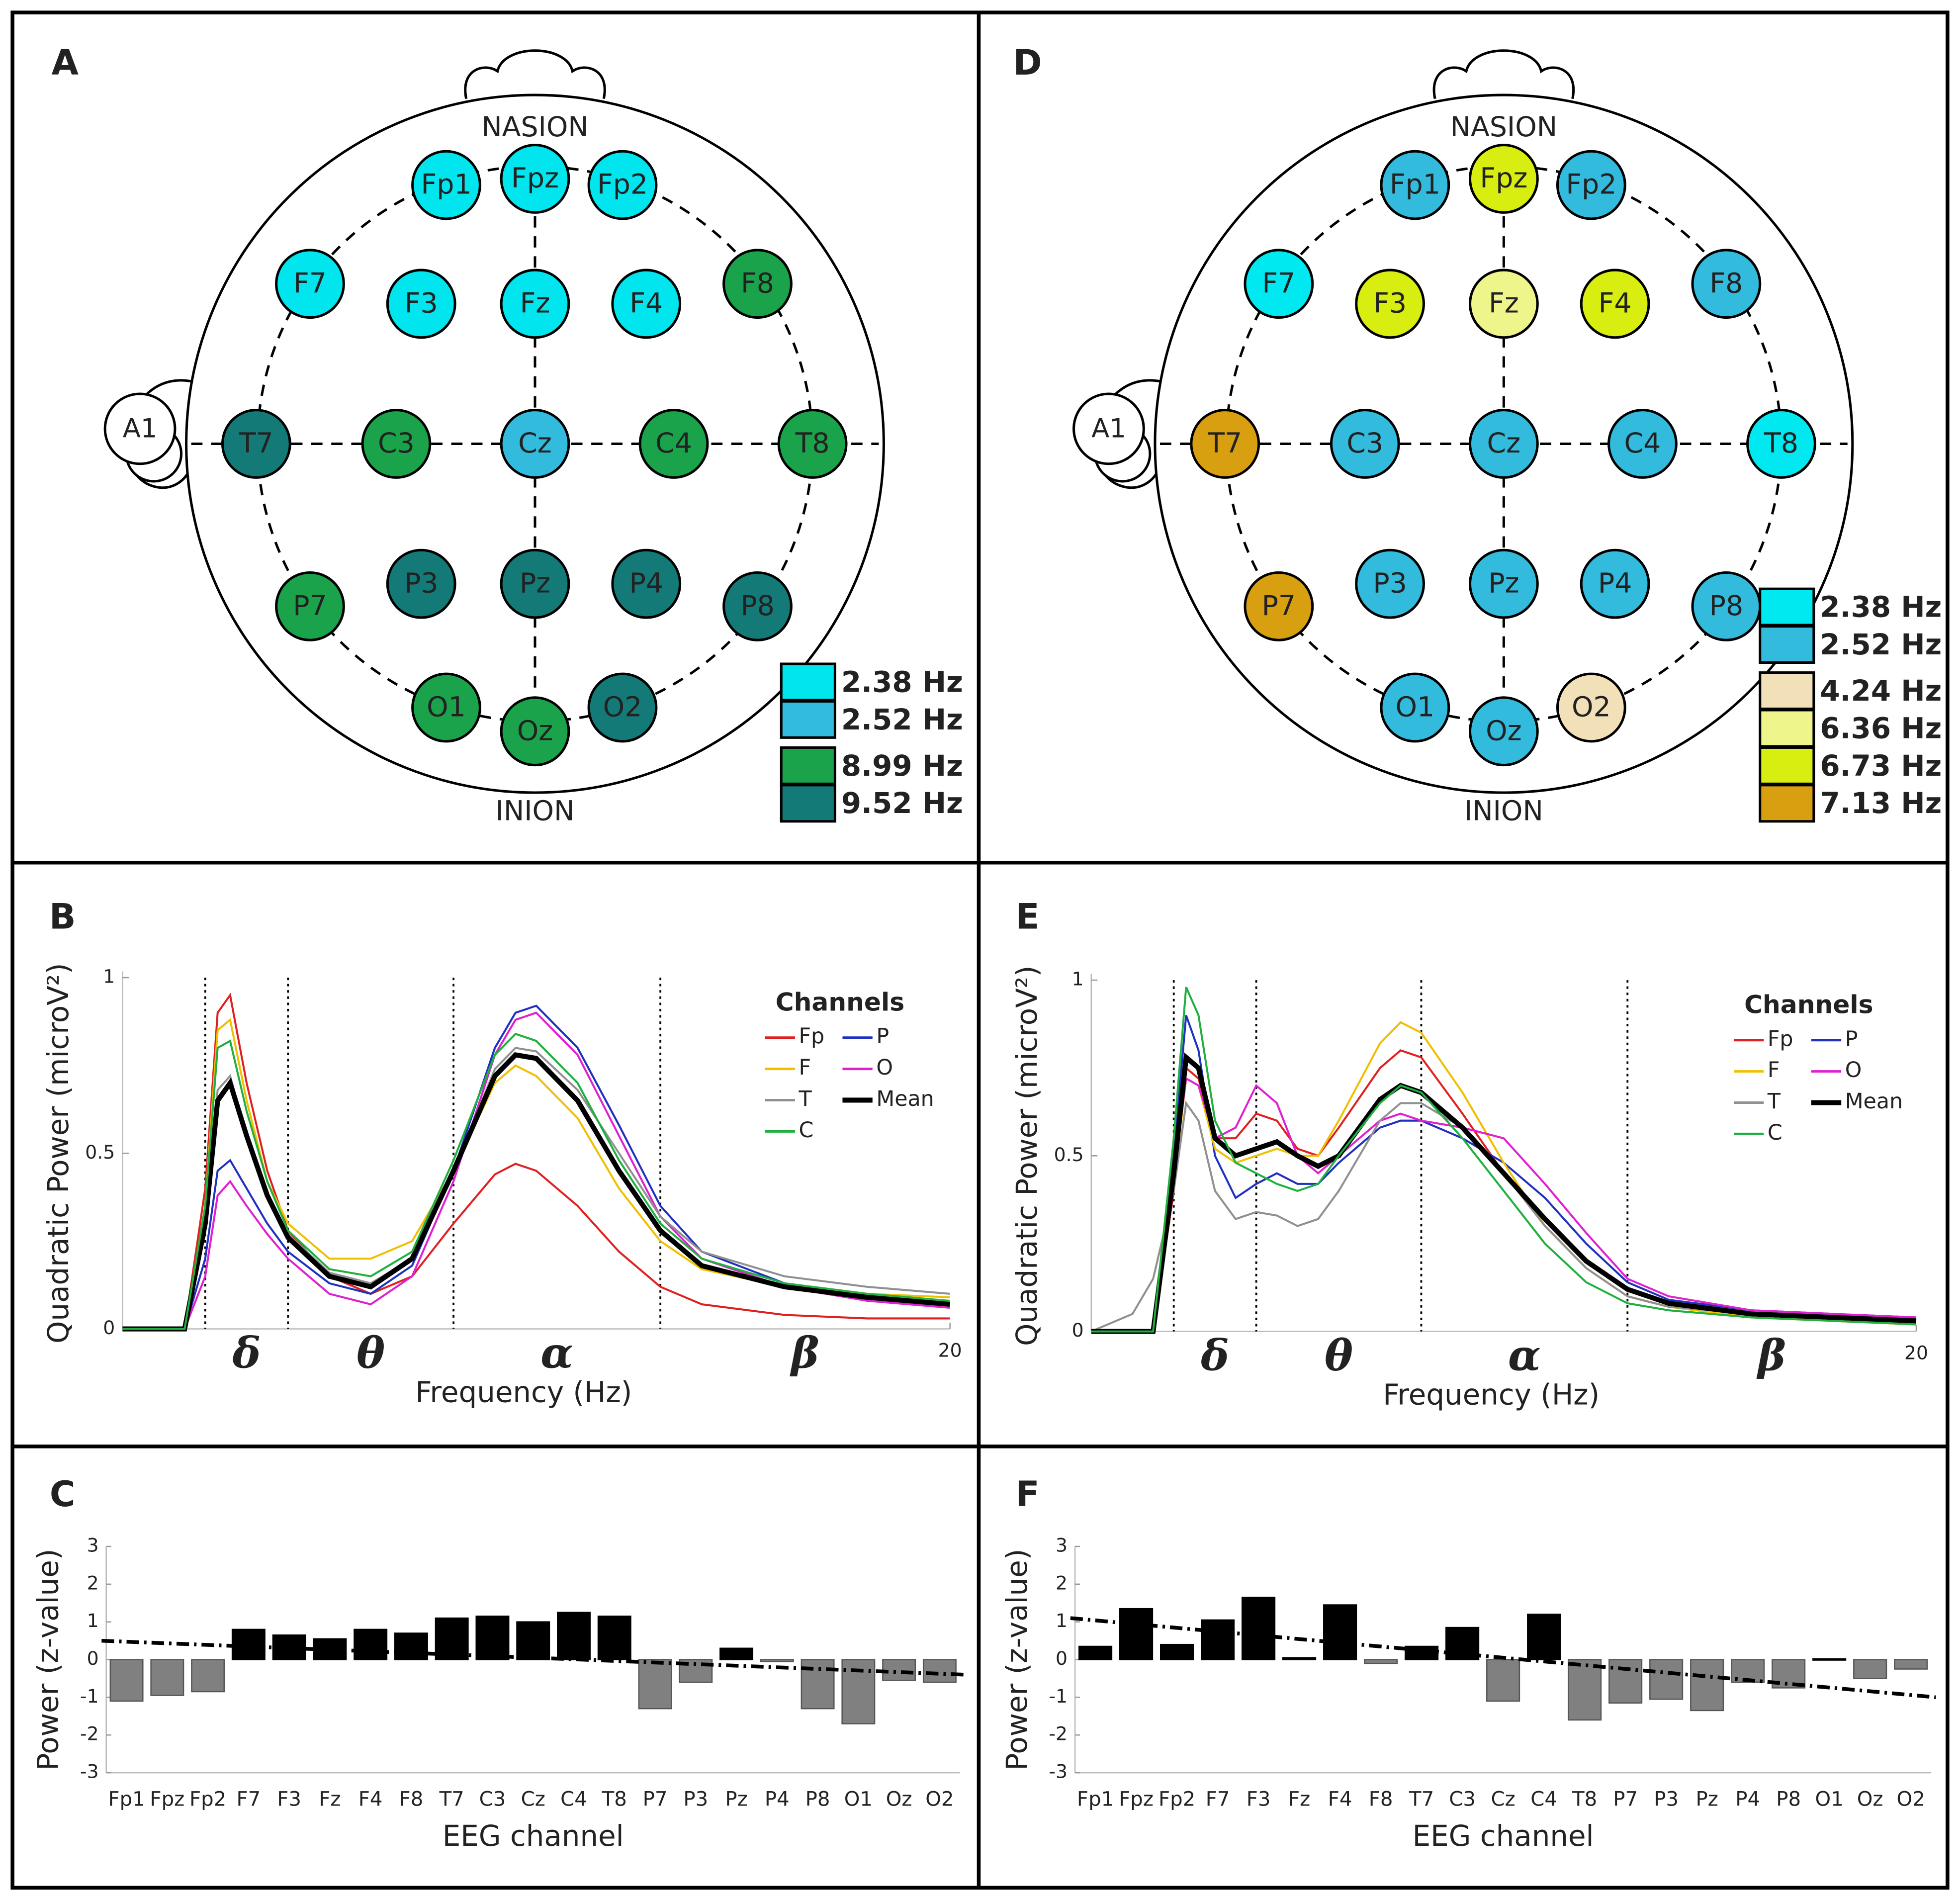 Image resolution: width=1960 pixels, height=1899 pixels. Describe the element at coordinates (1916, 1352) in the screenshot. I see `x-tick-label: 20` at that location.